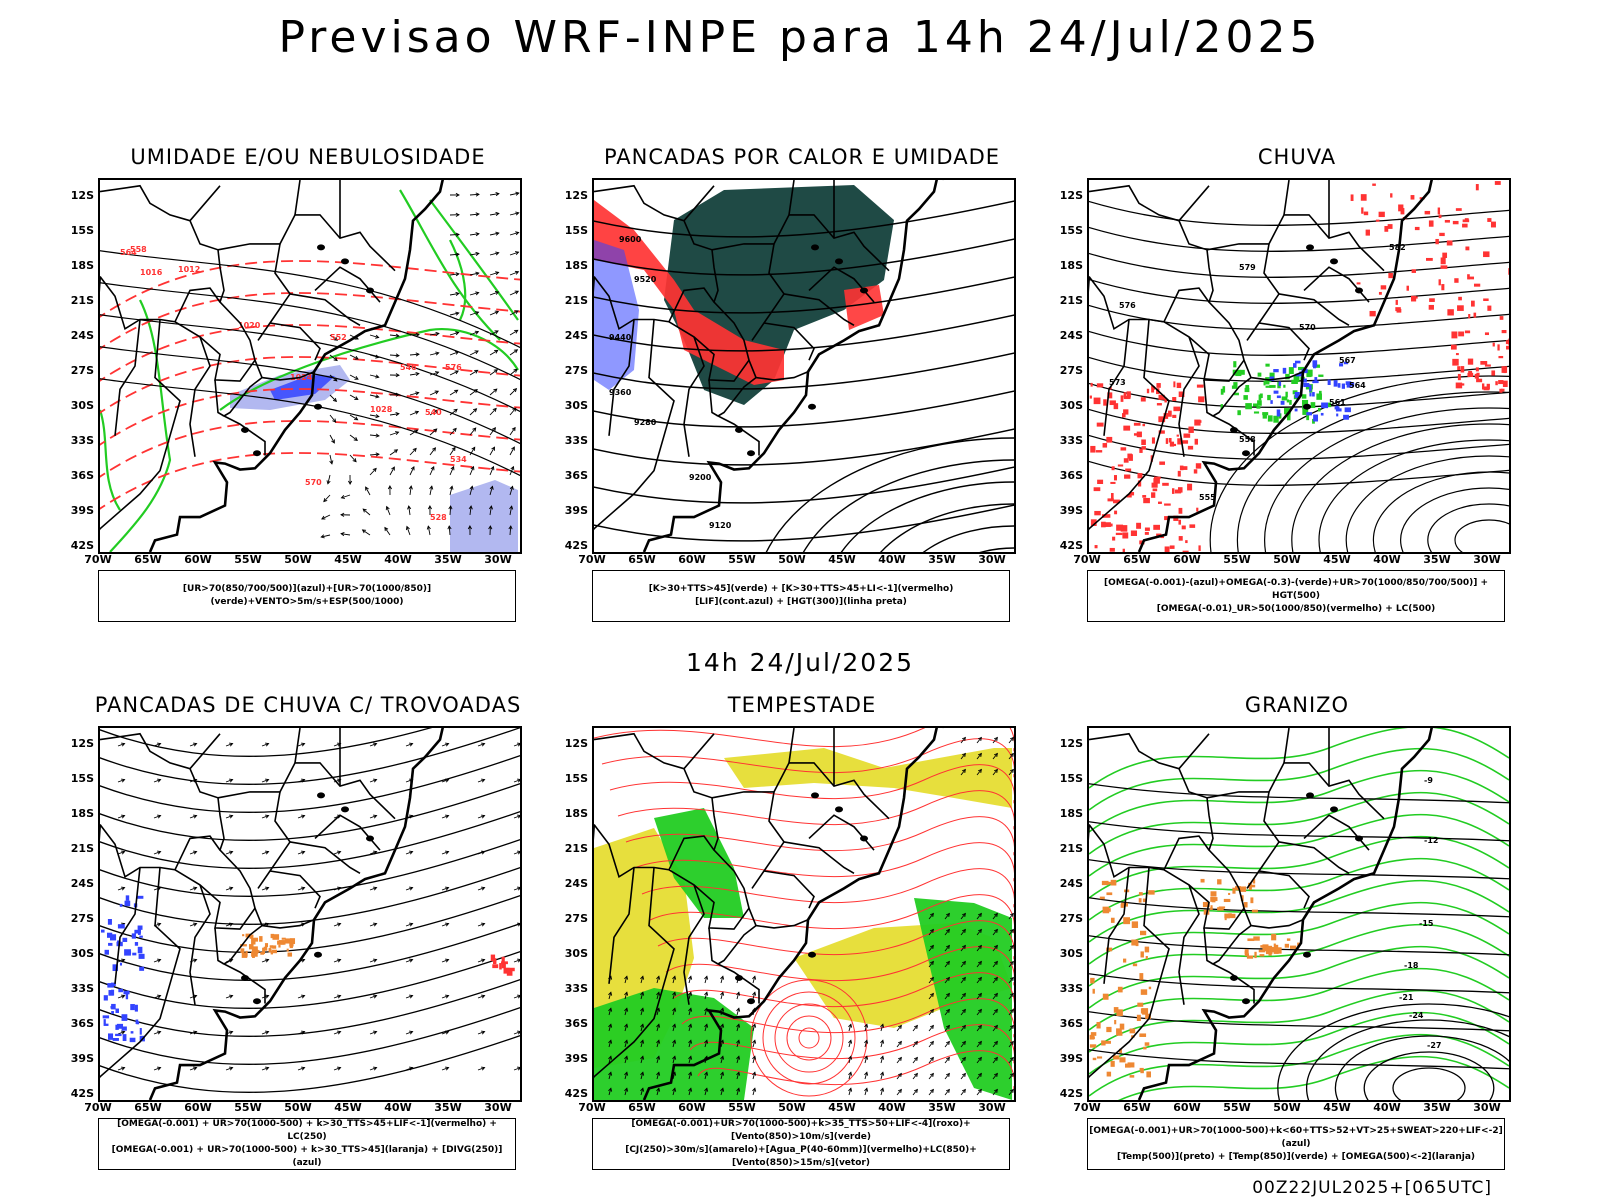 This screenshot has width=1600, height=1200. What do you see at coordinates (793, 366) in the screenshot?
I see `atlantic-coastline` at bounding box center [793, 366].